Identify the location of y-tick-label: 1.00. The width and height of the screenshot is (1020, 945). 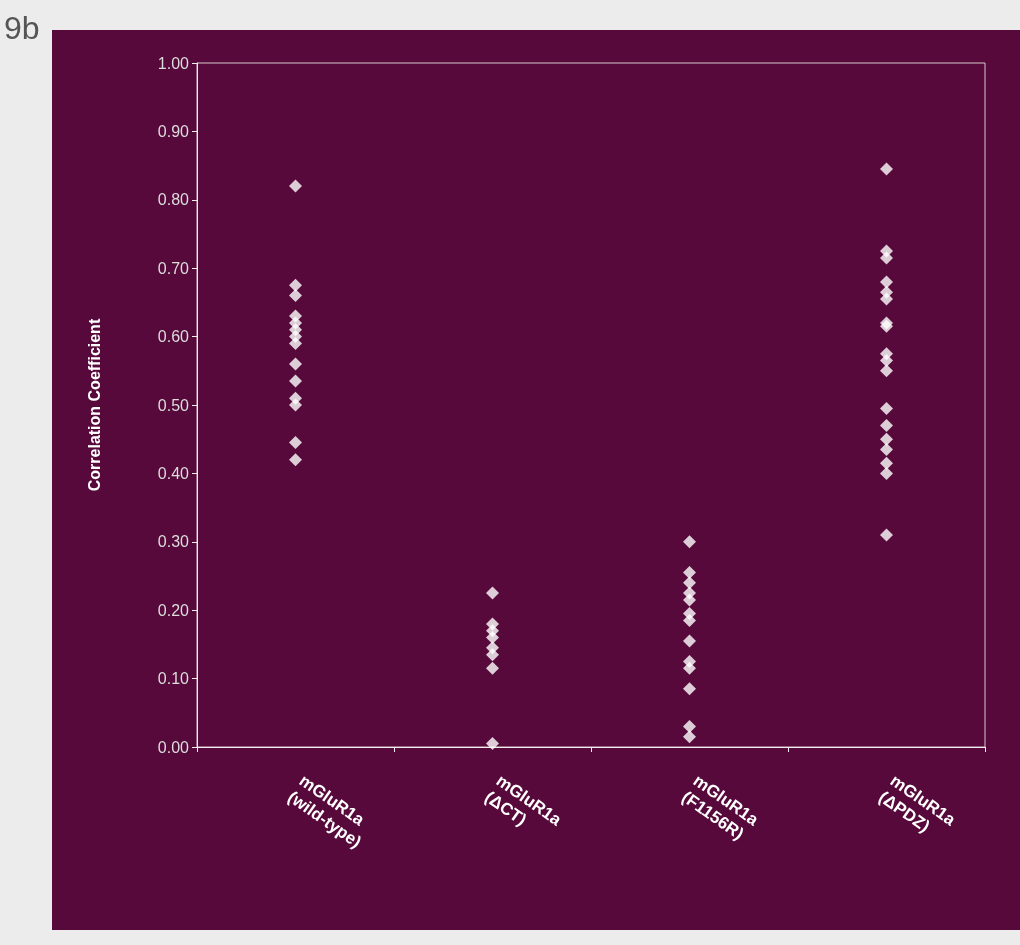
(173, 63).